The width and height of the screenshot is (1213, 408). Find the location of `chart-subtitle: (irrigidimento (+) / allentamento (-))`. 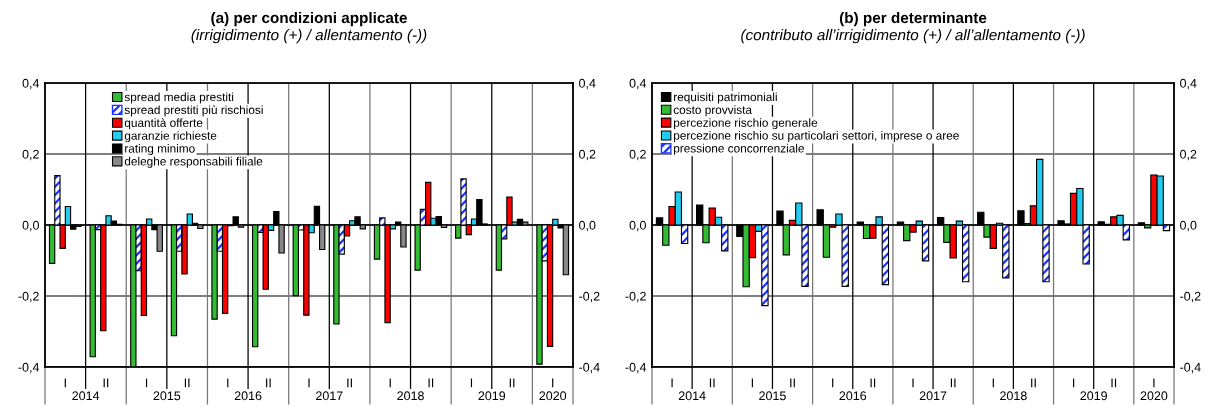

chart-subtitle: (irrigidimento (+) / allentamento (-)) is located at coordinates (309, 36).